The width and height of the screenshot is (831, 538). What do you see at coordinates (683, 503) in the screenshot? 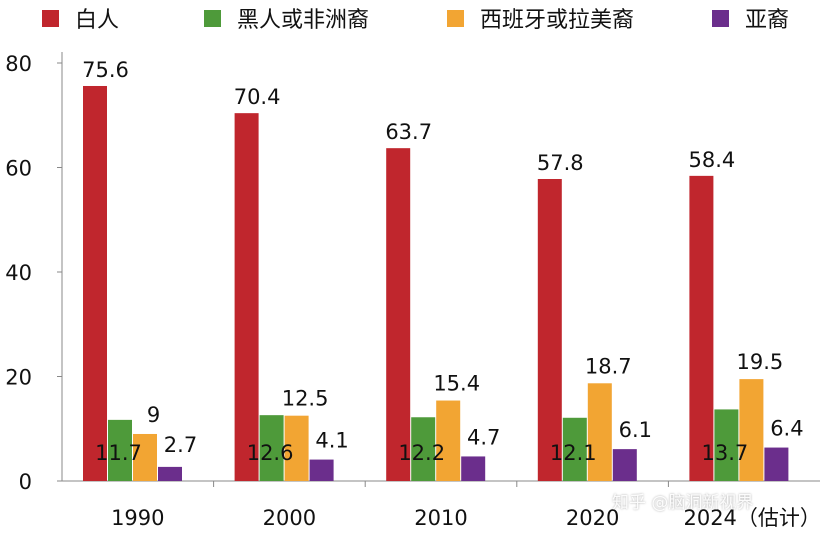
I see `watermark: 知乎 @脑洞新视界` at bounding box center [683, 503].